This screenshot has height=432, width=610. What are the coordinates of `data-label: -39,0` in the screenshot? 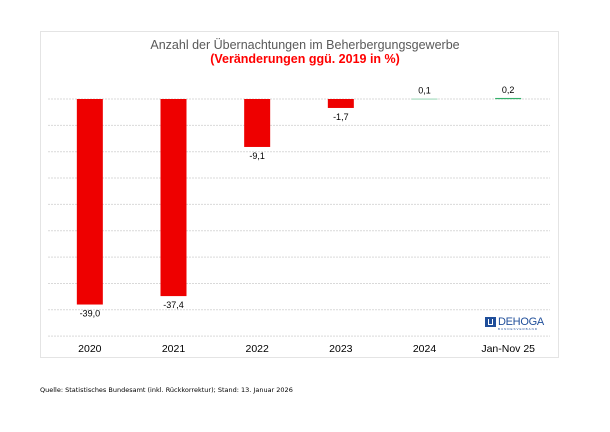 It's located at (90, 314).